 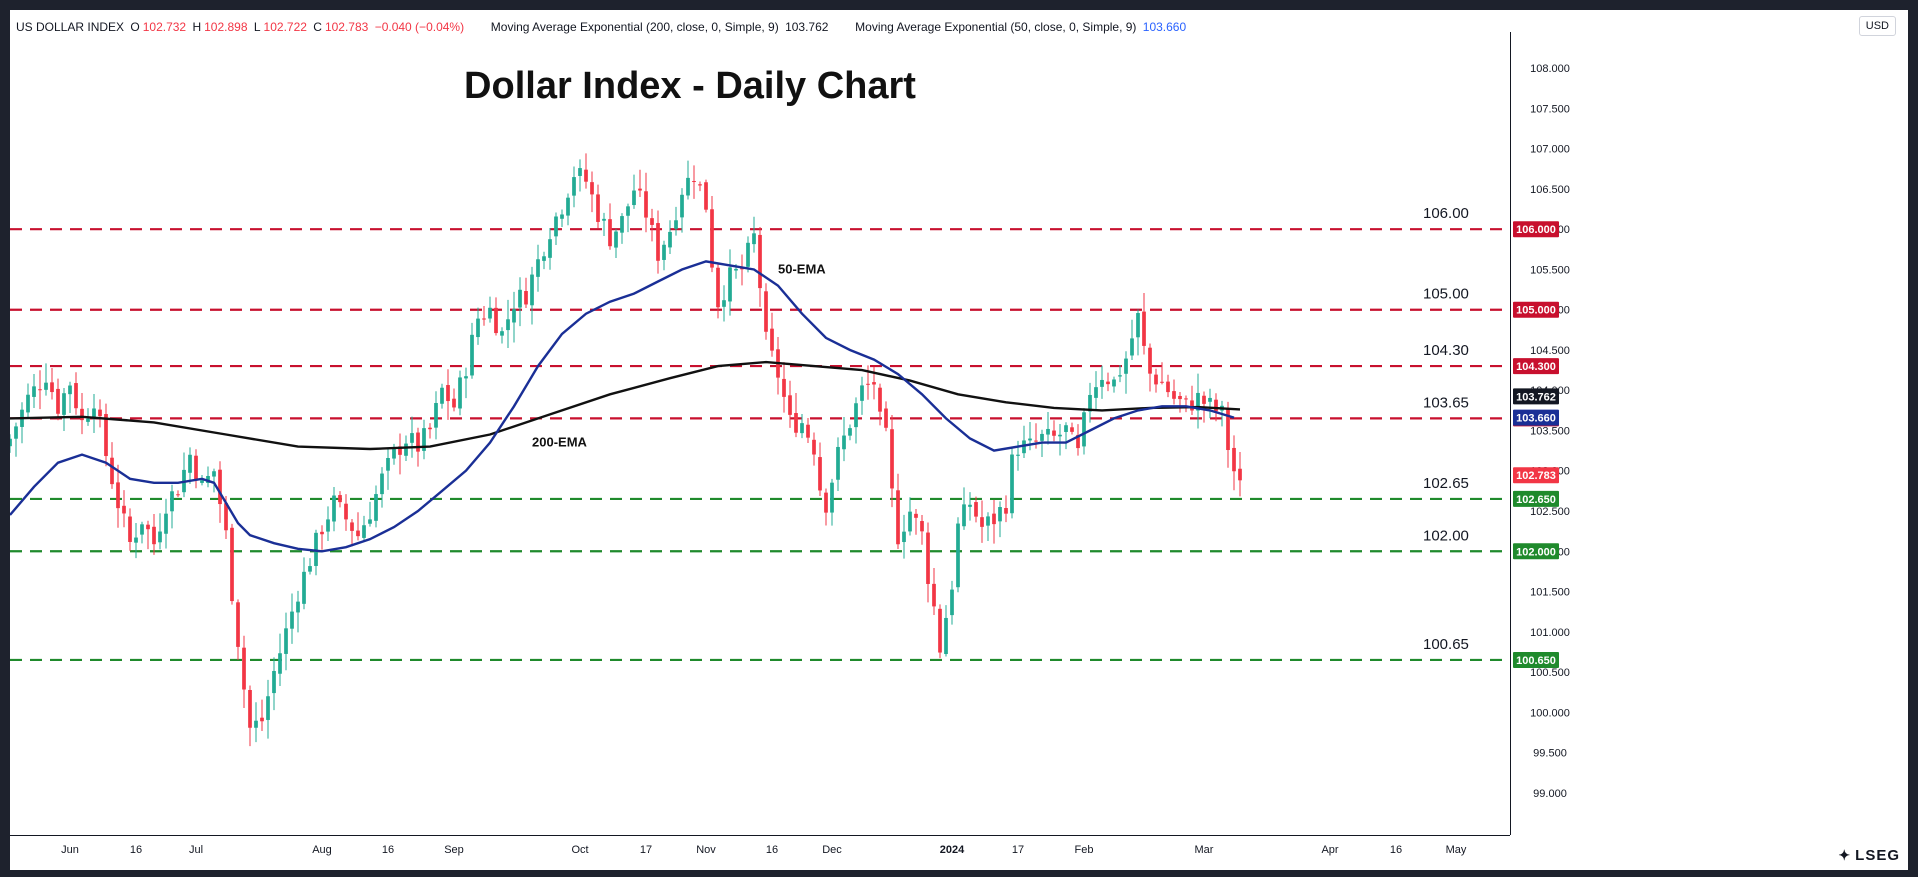 What do you see at coordinates (257, 27) in the screenshot?
I see `low-label: L` at bounding box center [257, 27].